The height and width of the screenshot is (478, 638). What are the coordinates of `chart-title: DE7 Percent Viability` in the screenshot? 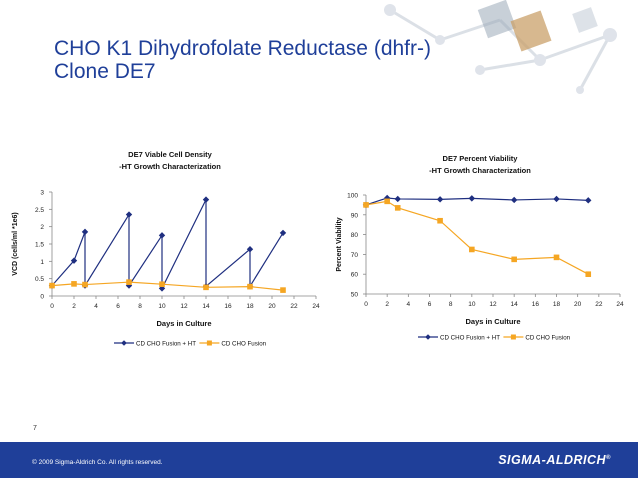 It's located at (481, 158).